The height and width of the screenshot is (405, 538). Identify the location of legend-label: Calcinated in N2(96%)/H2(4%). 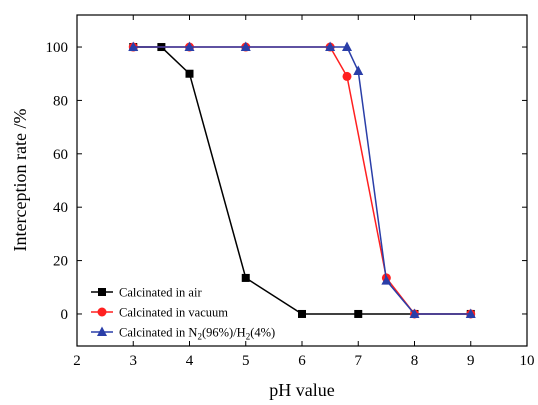
(197, 334).